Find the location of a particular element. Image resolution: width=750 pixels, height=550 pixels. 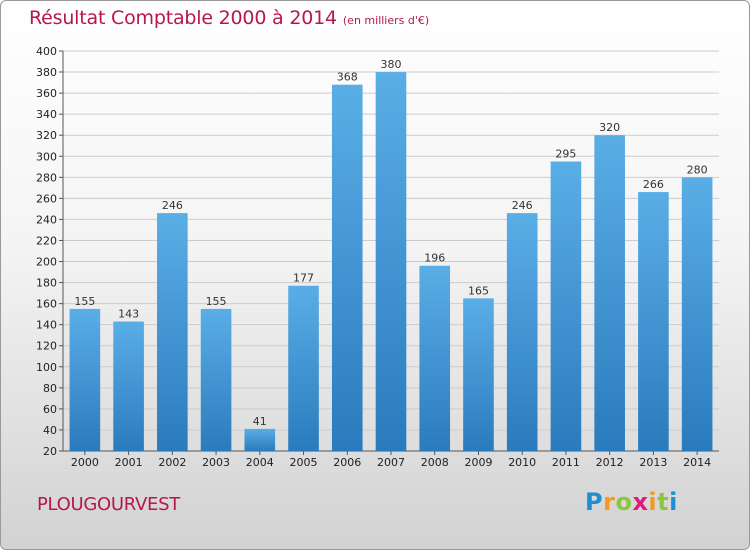

x-tick-label: 2010 is located at coordinates (522, 462).